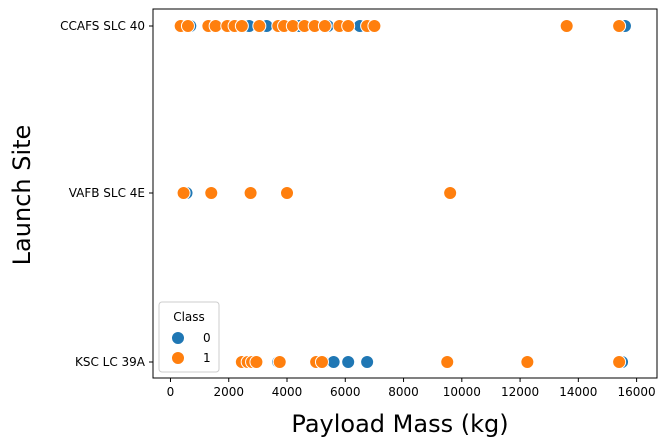  I want to click on x-tick-label: 14000, so click(578, 392).